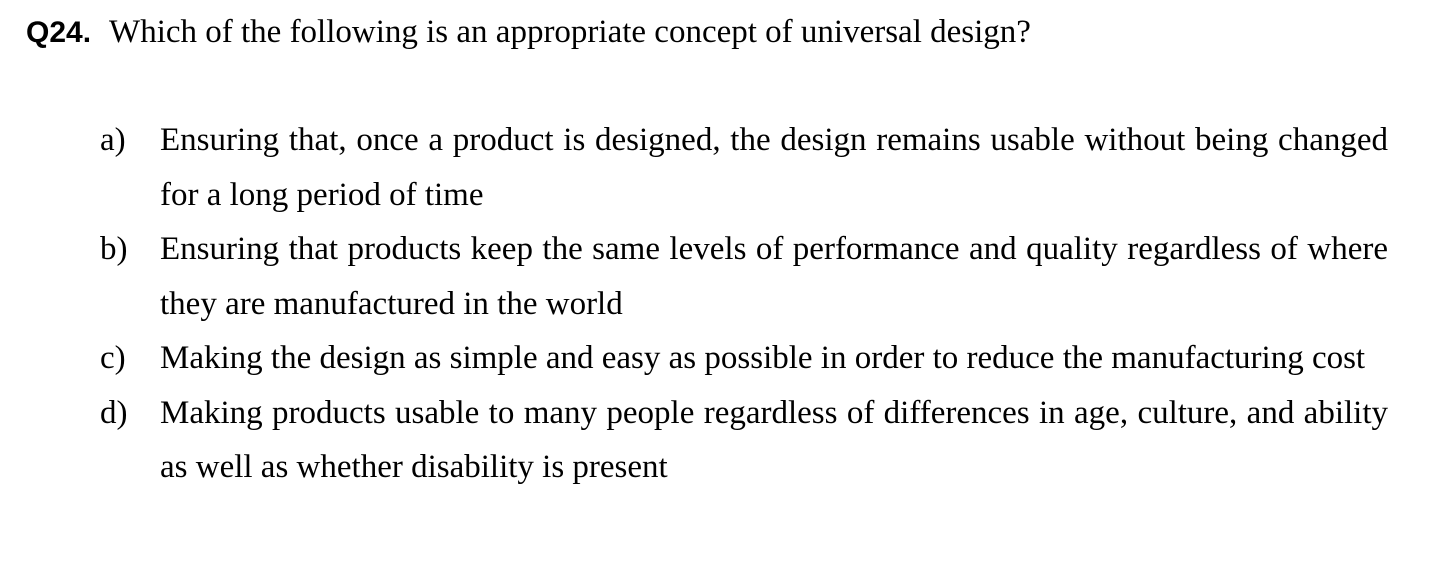 The height and width of the screenshot is (566, 1450). I want to click on option-label: d), so click(114, 412).